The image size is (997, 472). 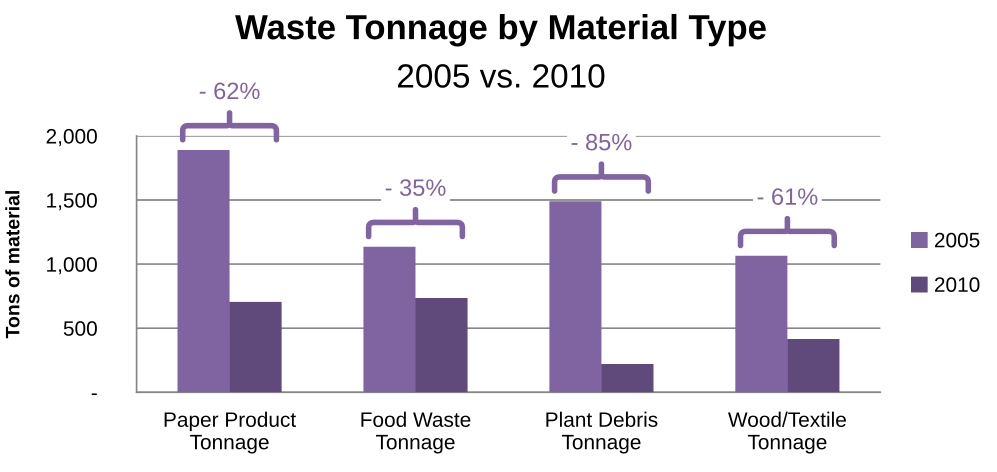 I want to click on legend-label: 2005, so click(x=957, y=240).